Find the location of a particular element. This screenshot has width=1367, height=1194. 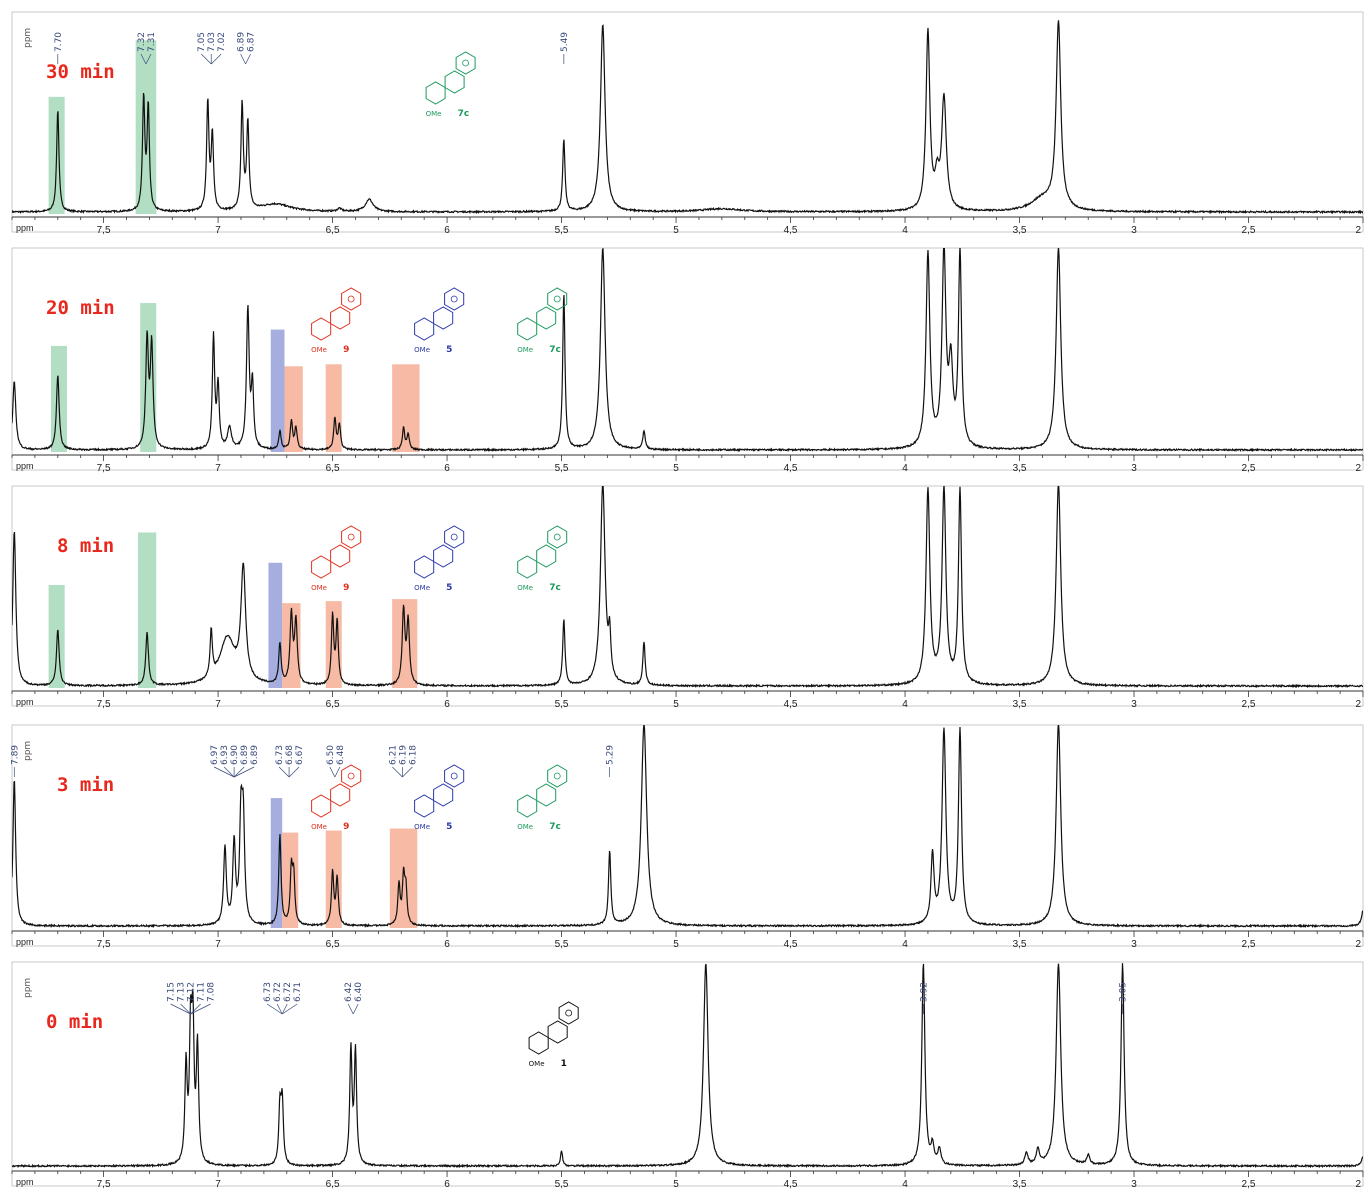

molecule-structure: OMe 5 is located at coordinates (439, 321).